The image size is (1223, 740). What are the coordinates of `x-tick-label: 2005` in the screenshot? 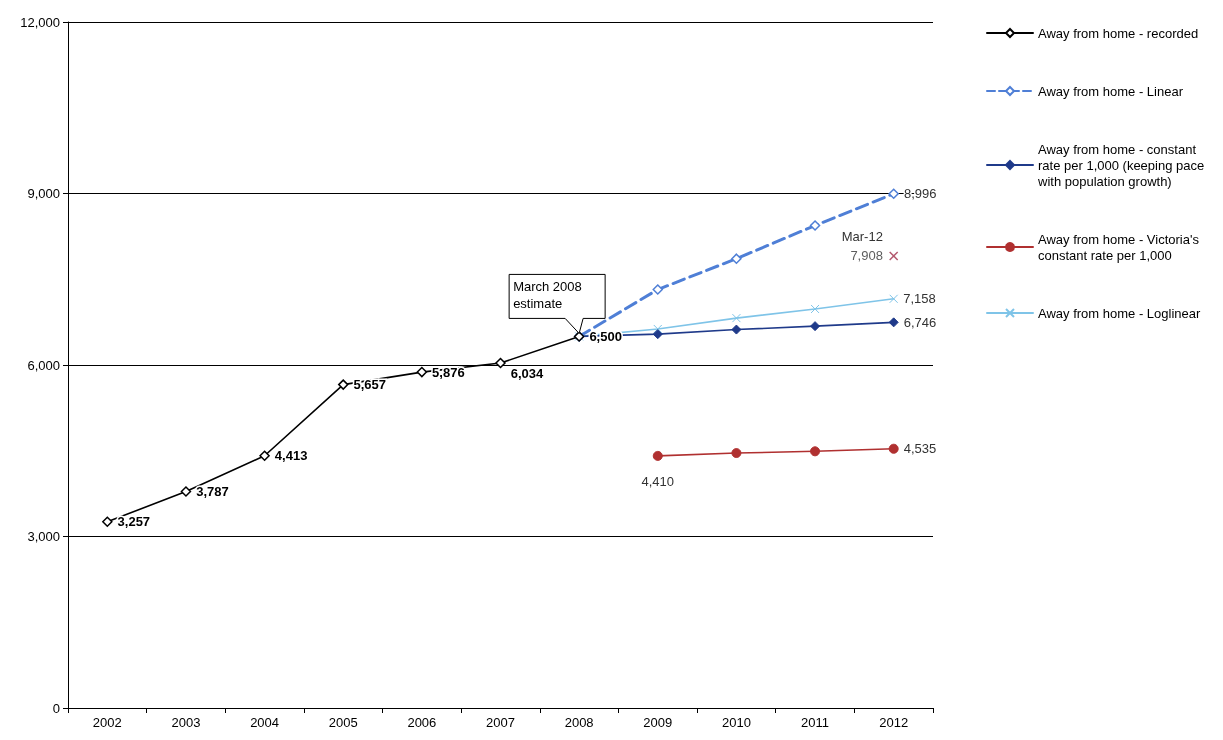 It's located at (343, 722).